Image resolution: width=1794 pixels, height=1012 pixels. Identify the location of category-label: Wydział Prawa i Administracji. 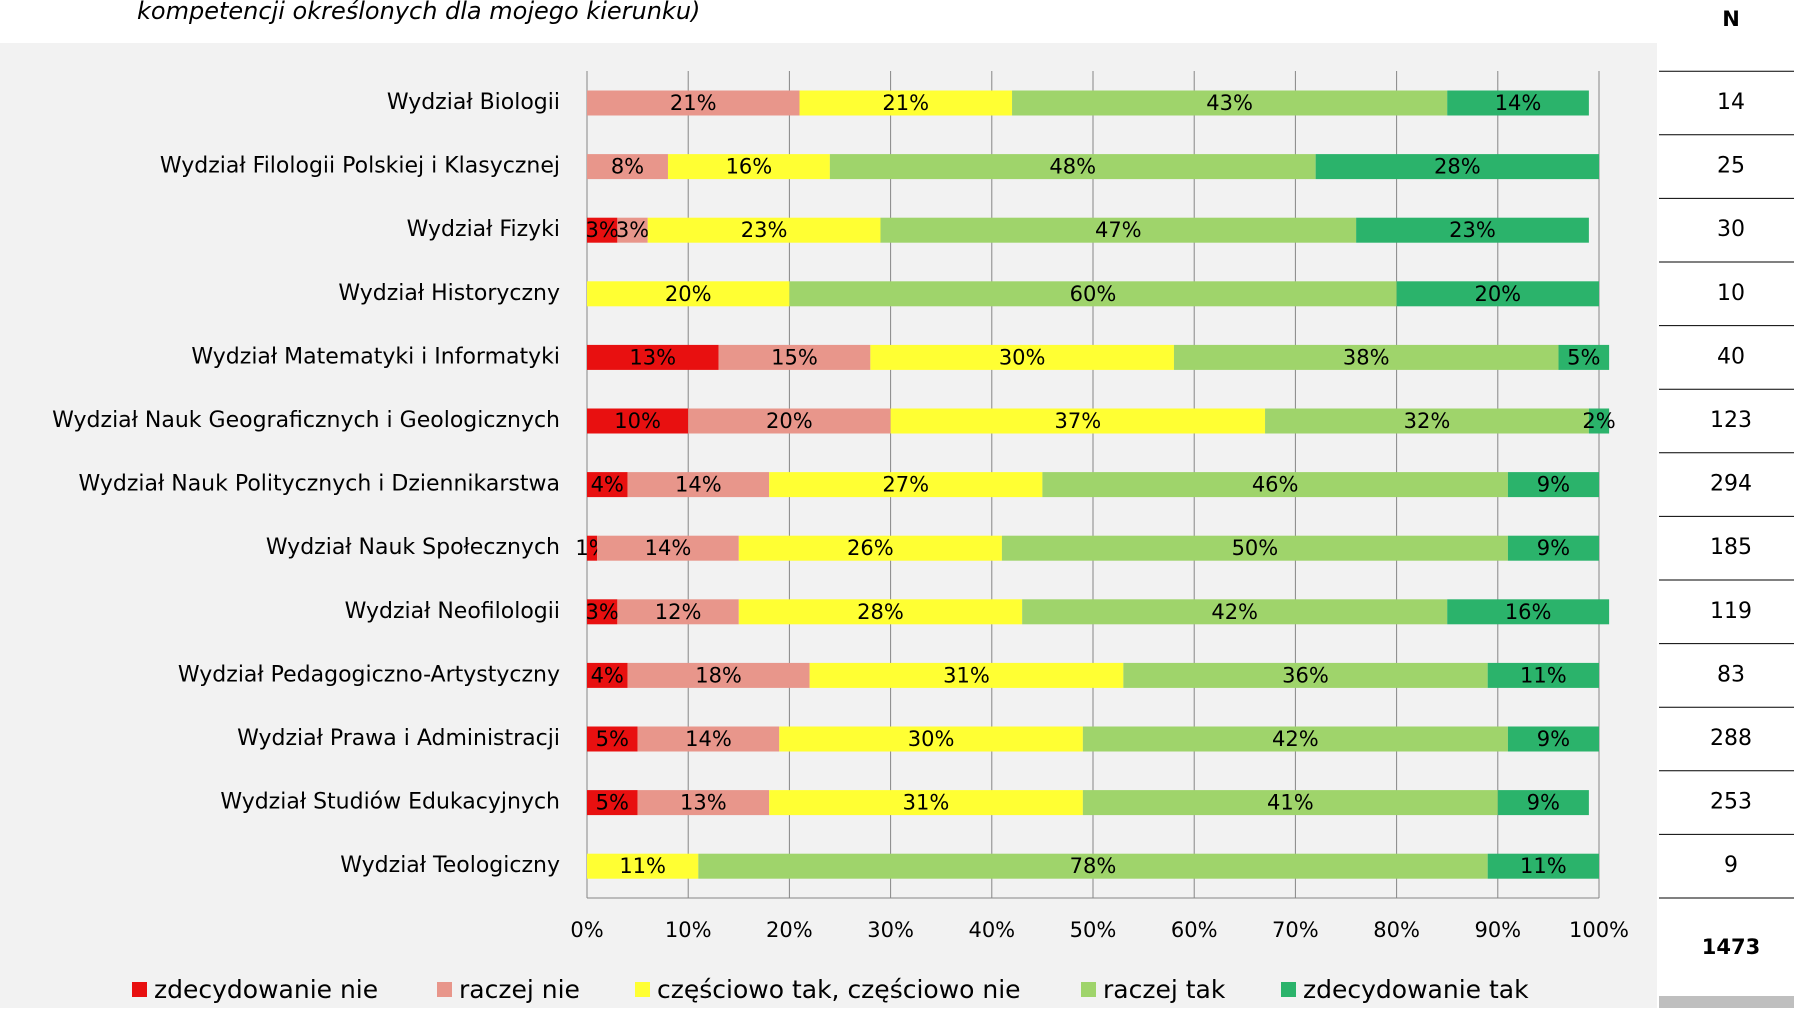
(398, 738).